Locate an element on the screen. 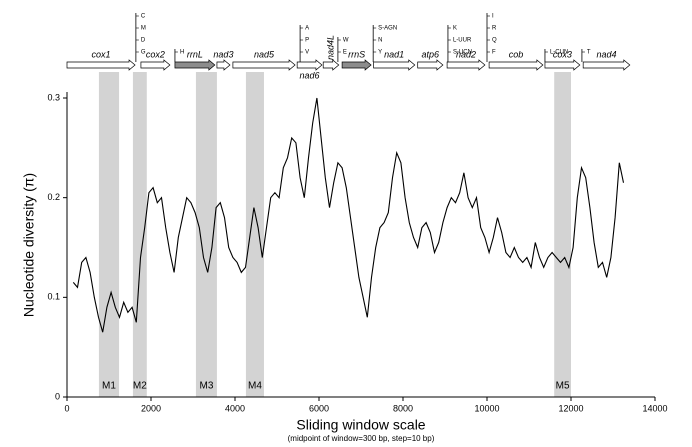 The height and width of the screenshot is (447, 692). trna-label: C is located at coordinates (143, 17).